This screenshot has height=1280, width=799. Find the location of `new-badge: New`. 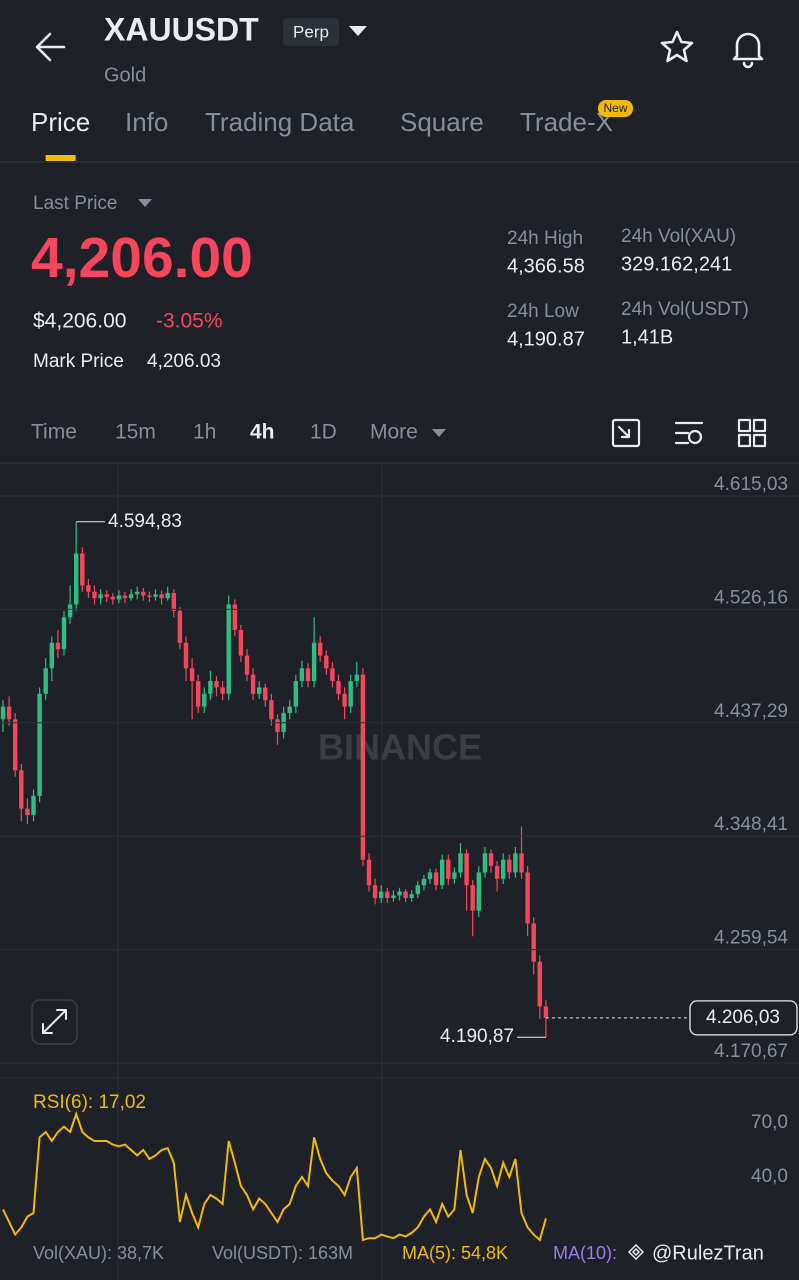

new-badge: New is located at coordinates (615, 108).